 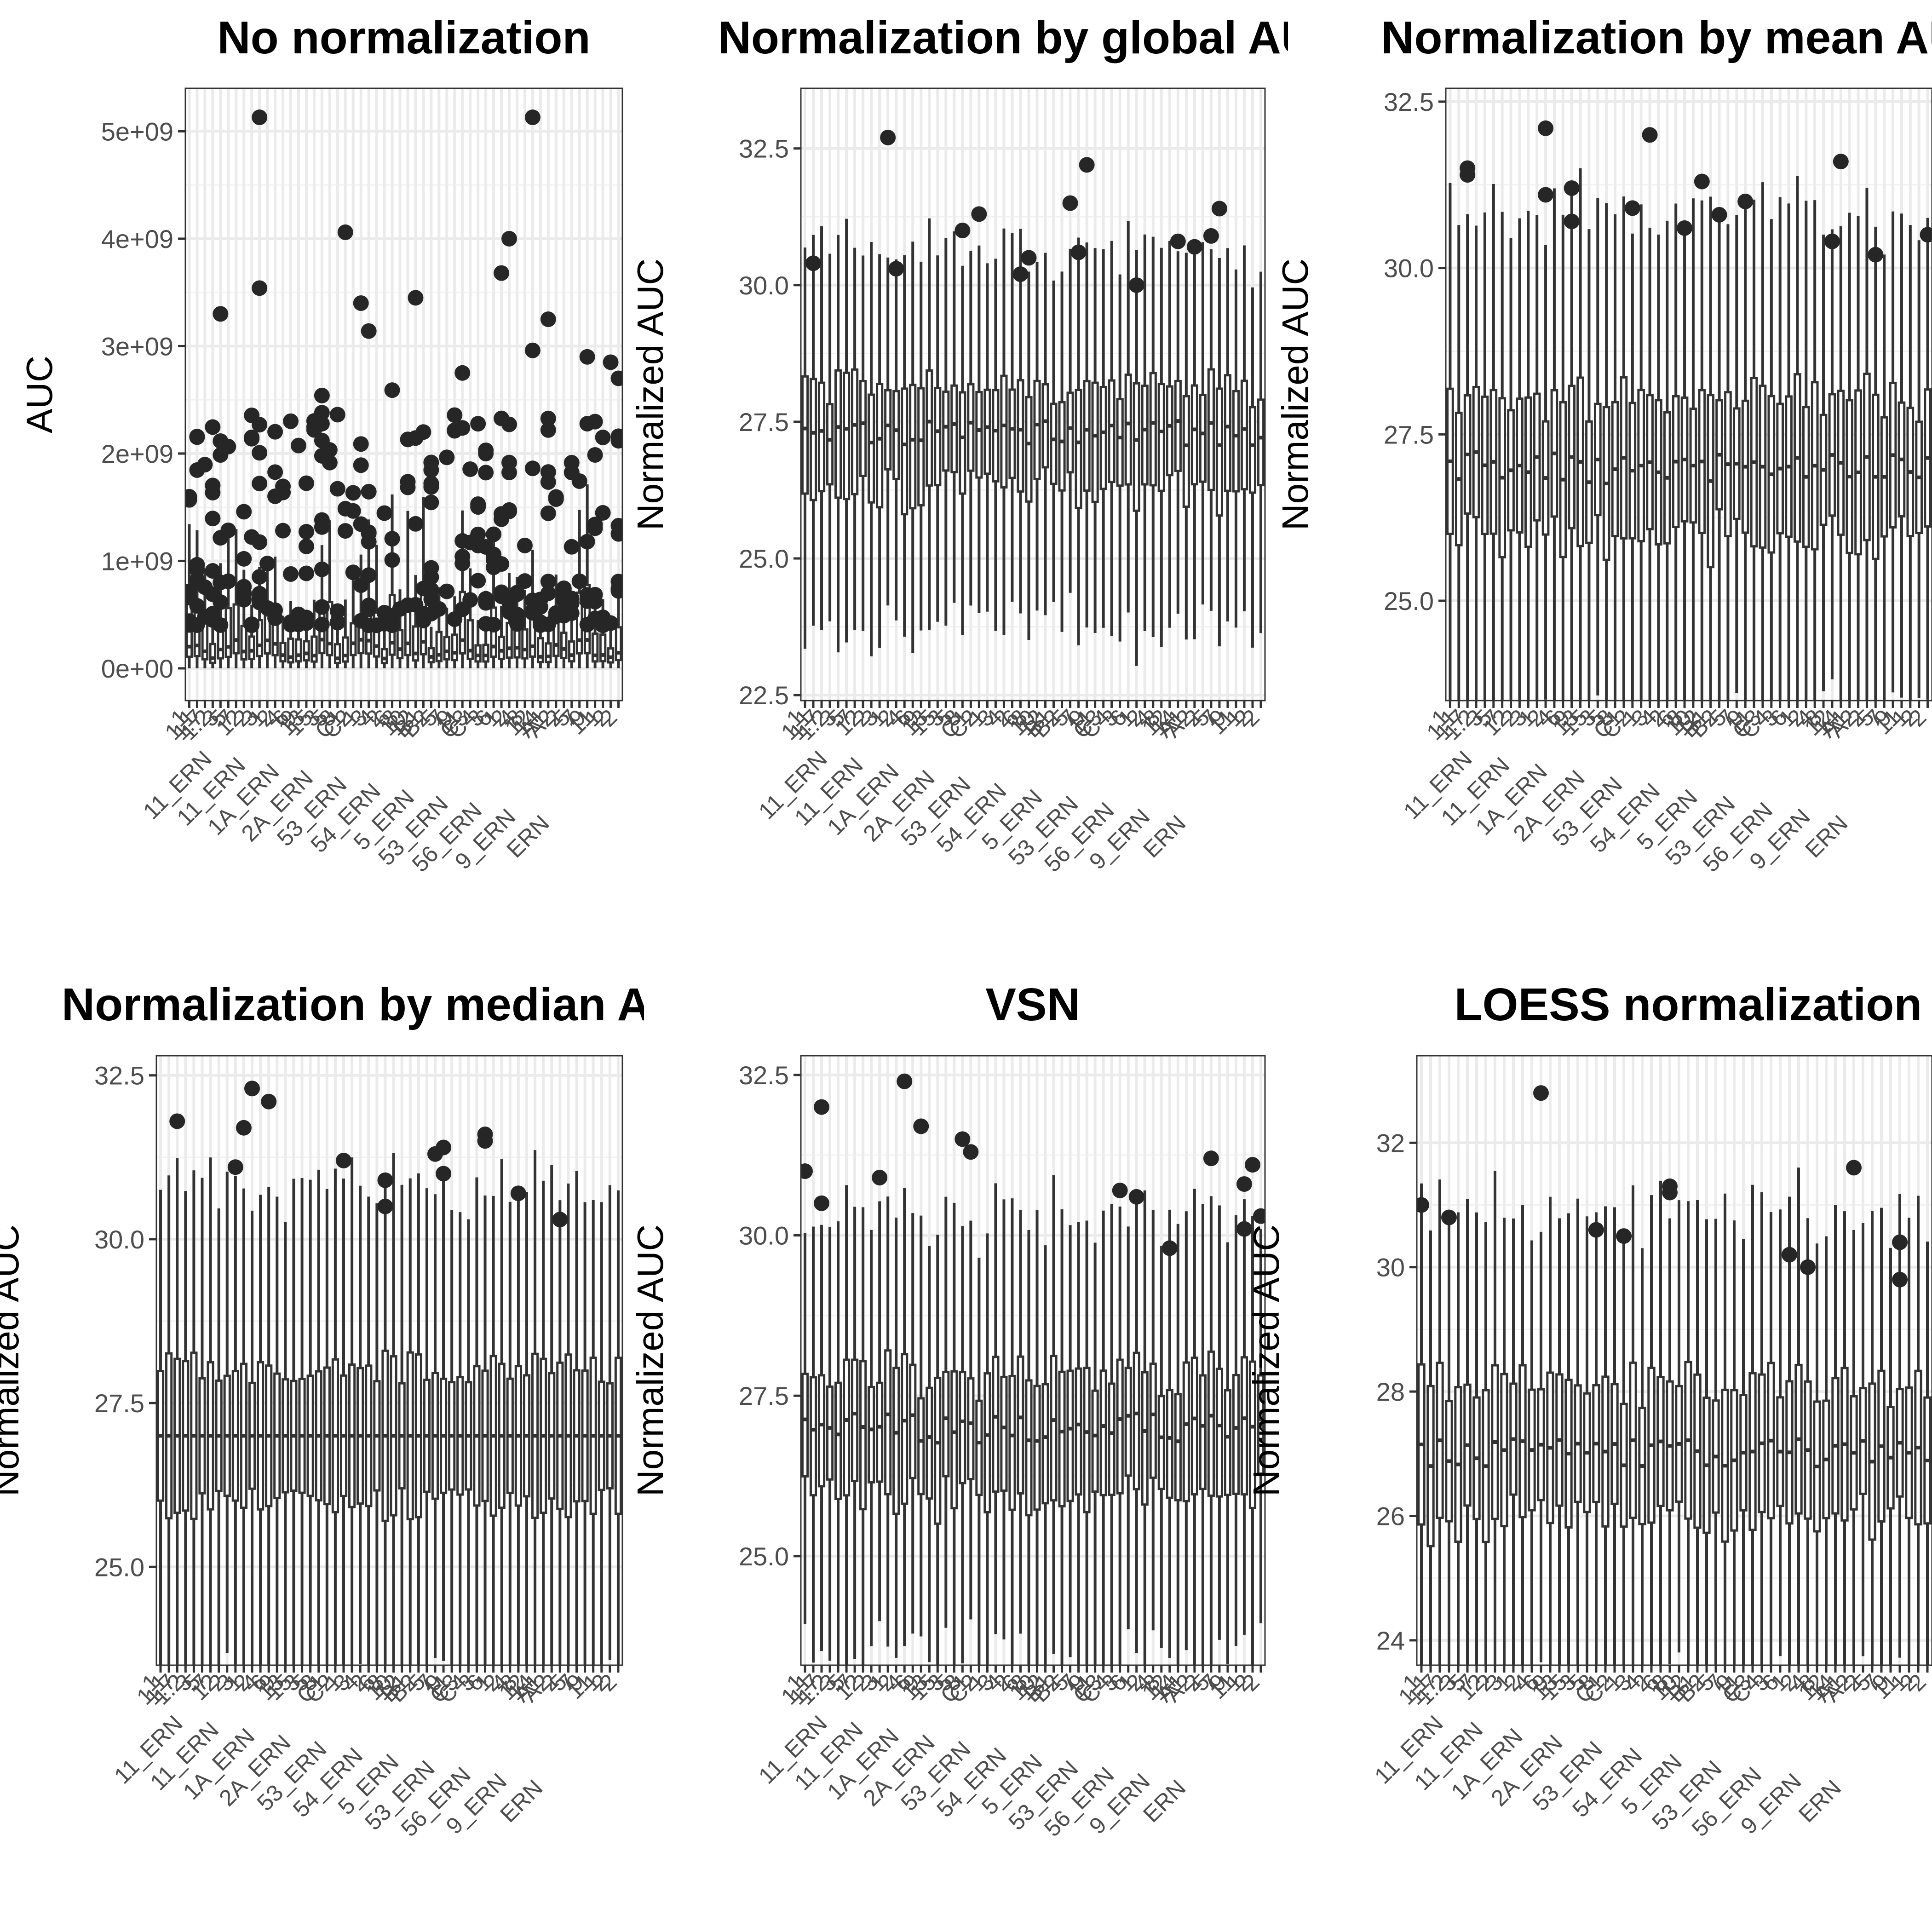 What do you see at coordinates (1390, 1640) in the screenshot?
I see `y-tick-label: 24` at bounding box center [1390, 1640].